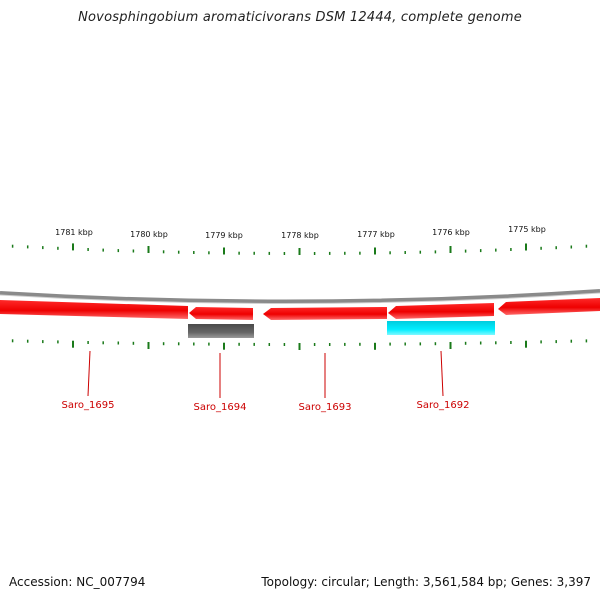 The height and width of the screenshot is (600, 600). Describe the element at coordinates (441, 328) in the screenshot. I see `feature-cyan` at that location.